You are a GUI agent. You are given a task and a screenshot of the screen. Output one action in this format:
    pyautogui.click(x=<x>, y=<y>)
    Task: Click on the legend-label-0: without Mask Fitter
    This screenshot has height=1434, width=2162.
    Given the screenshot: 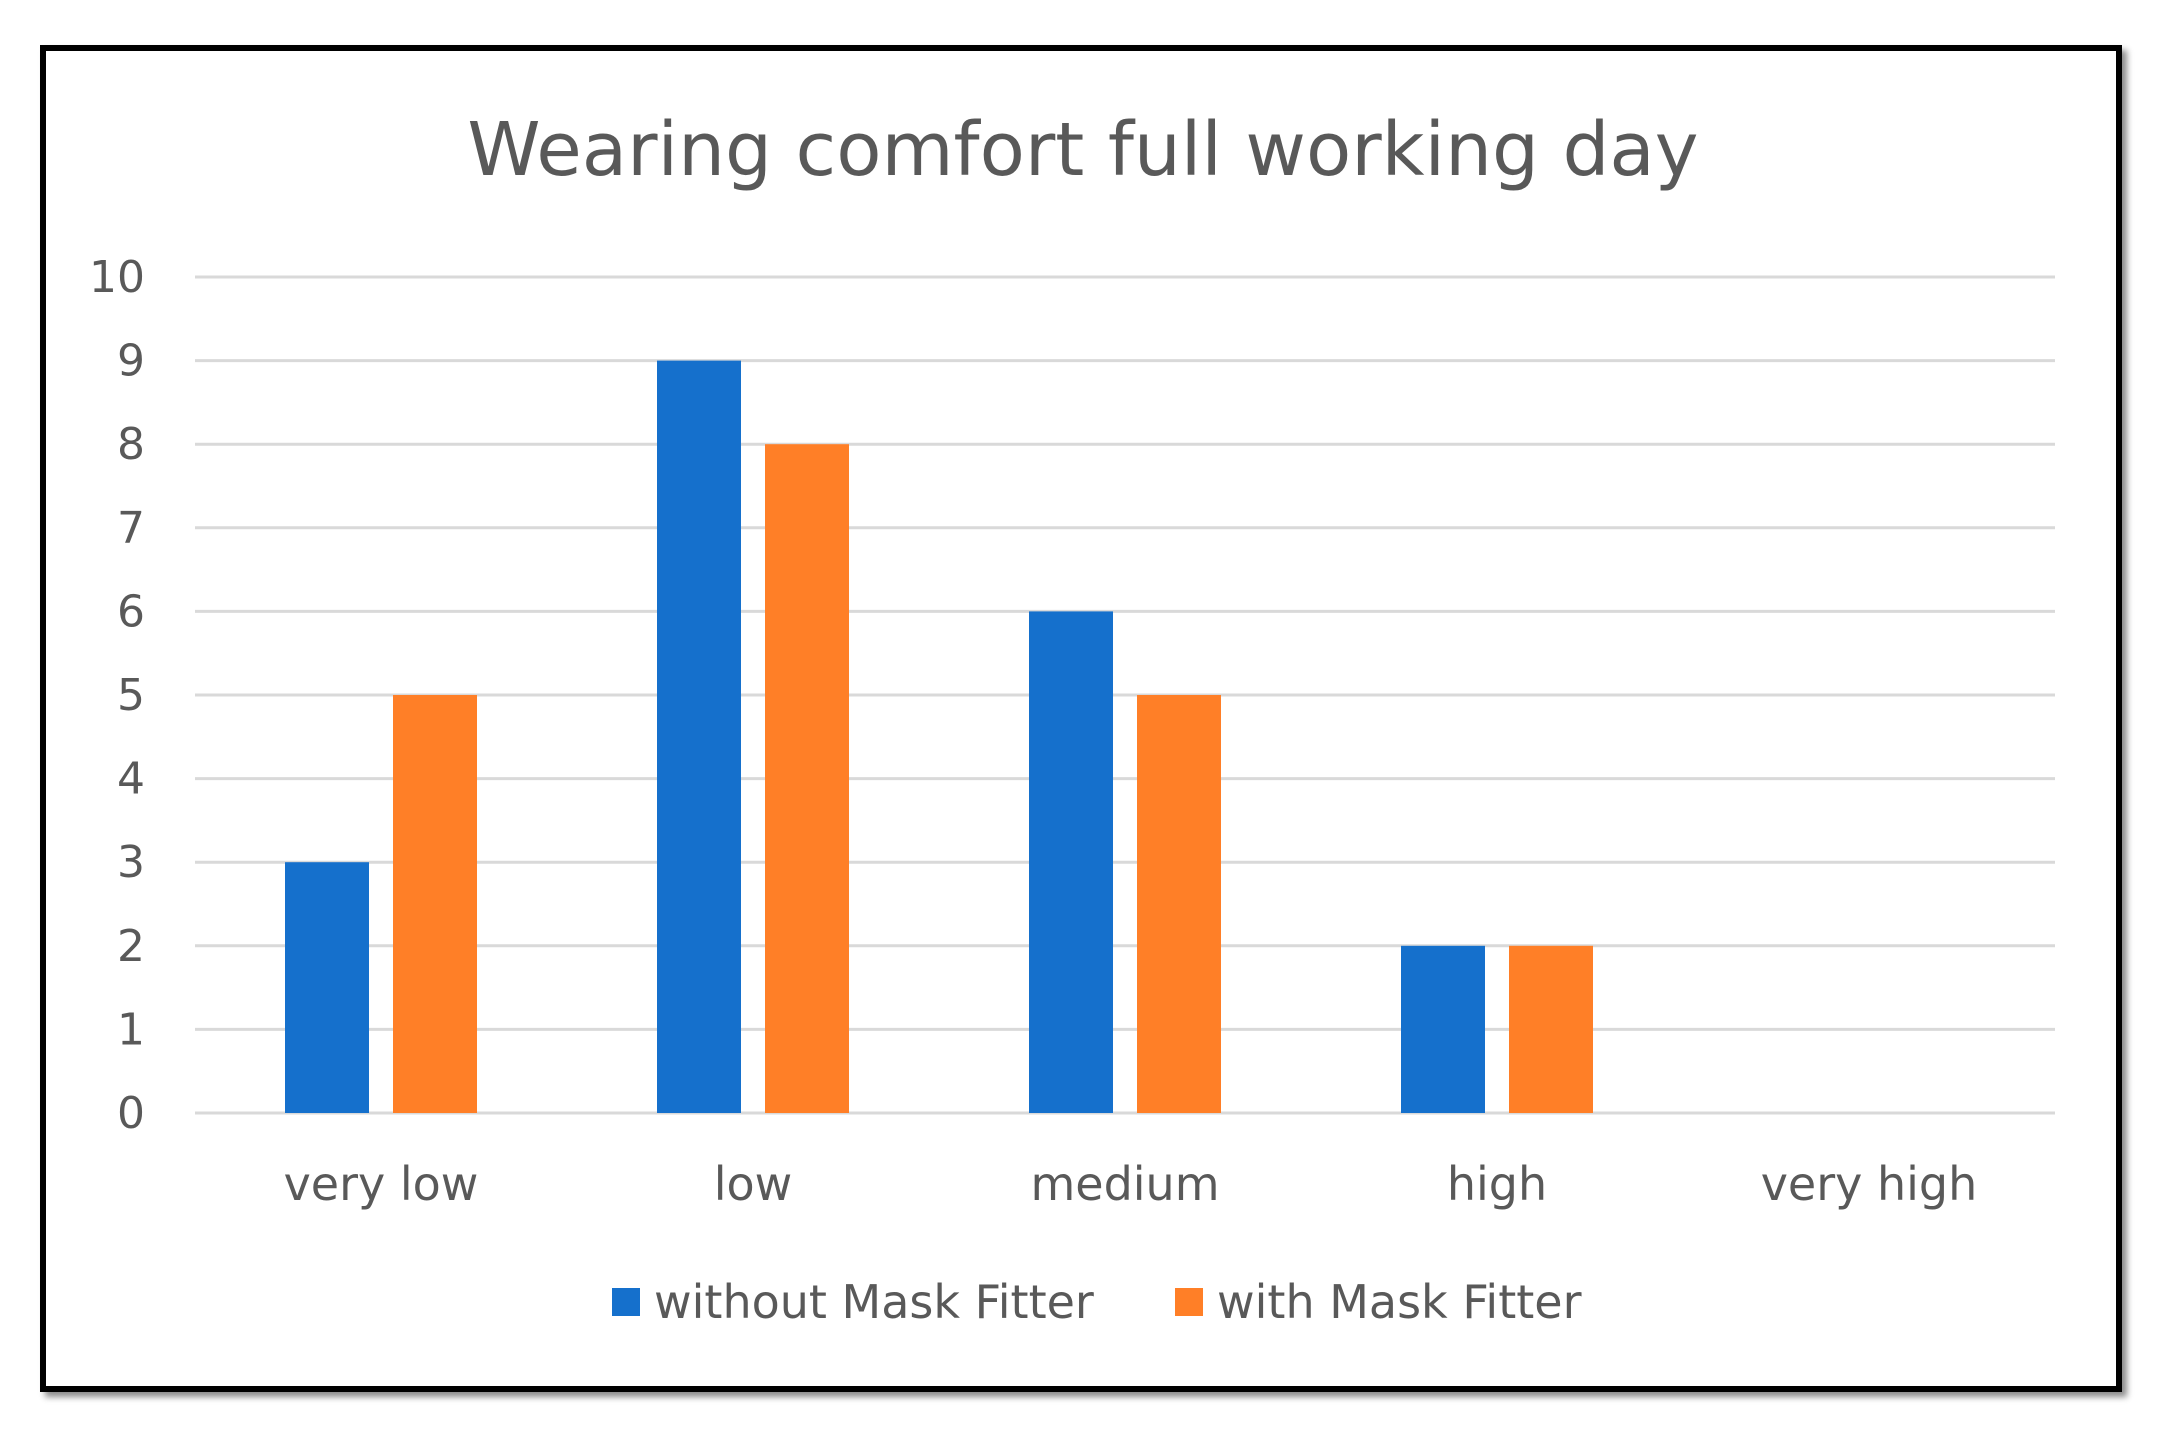 What is the action you would take?
    pyautogui.click(x=874, y=1302)
    